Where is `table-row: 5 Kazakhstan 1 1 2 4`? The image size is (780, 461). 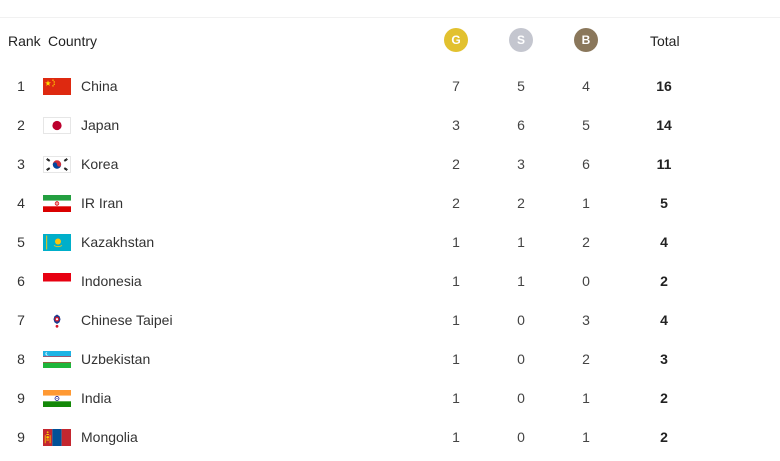 table-row: 5 Kazakhstan 1 1 2 4 is located at coordinates (390, 241).